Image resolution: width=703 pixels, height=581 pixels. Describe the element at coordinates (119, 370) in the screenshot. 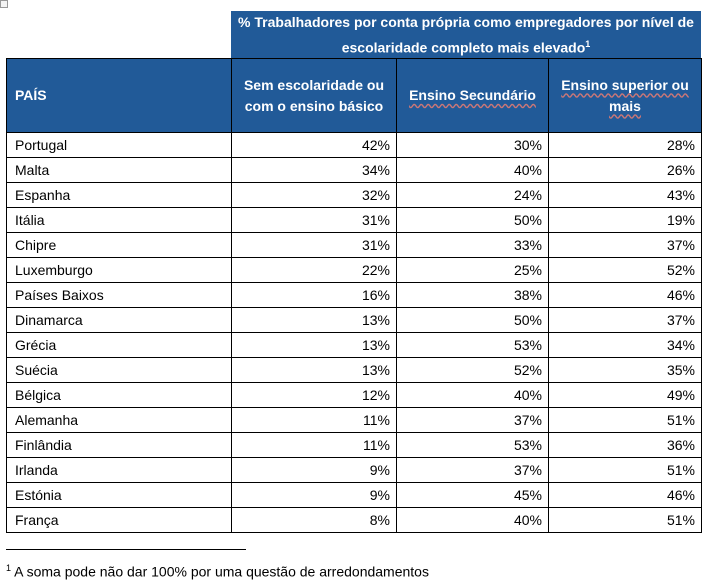

I see `country-cell: Suécia` at that location.